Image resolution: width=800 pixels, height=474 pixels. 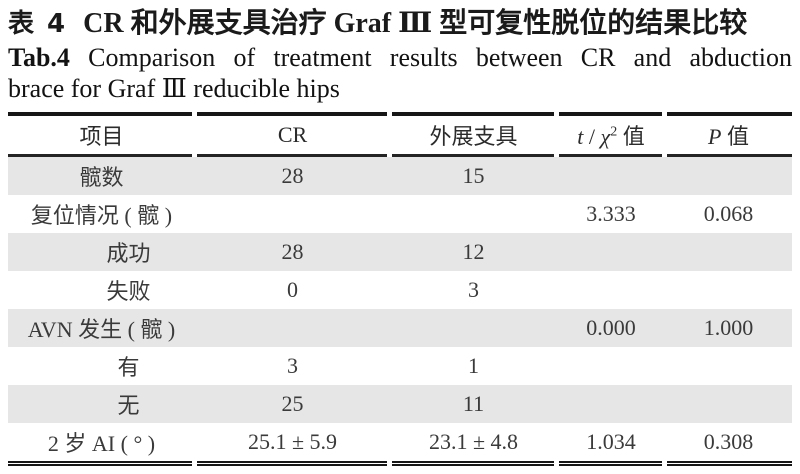 I want to click on cell-item-label: 无, so click(x=101, y=404).